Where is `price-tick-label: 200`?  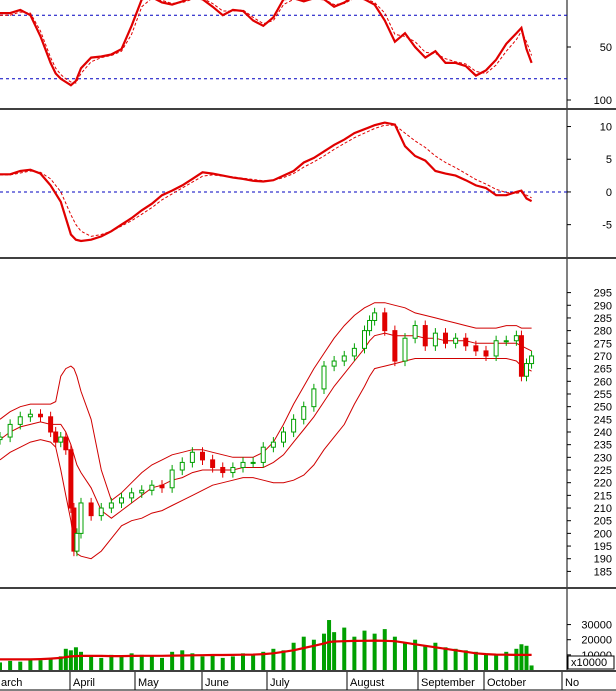
price-tick-label: 200 is located at coordinates (603, 534).